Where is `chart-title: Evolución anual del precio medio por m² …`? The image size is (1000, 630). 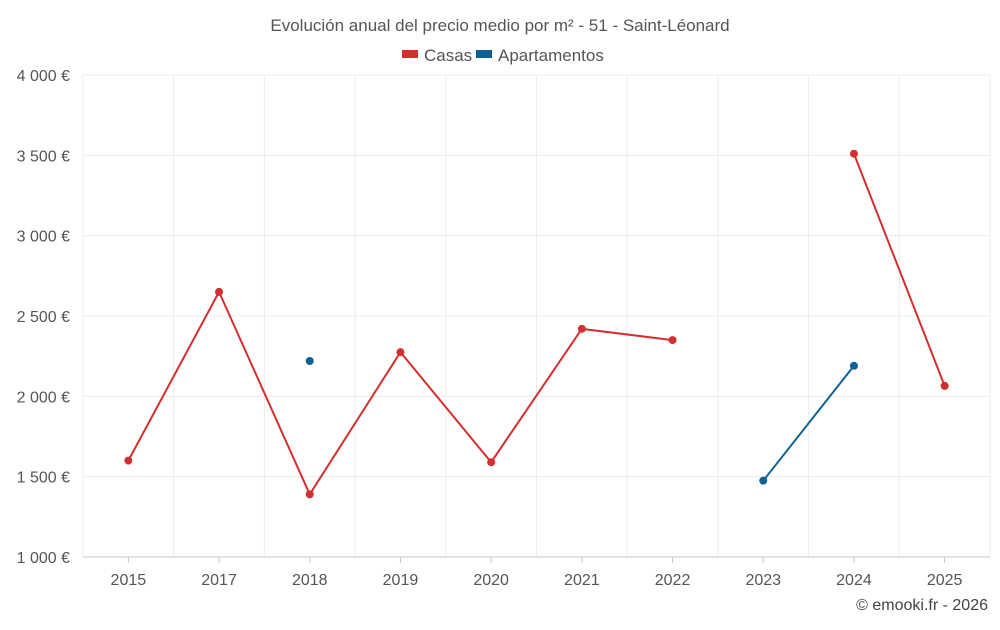 chart-title: Evolución anual del precio medio por m² … is located at coordinates (499, 25).